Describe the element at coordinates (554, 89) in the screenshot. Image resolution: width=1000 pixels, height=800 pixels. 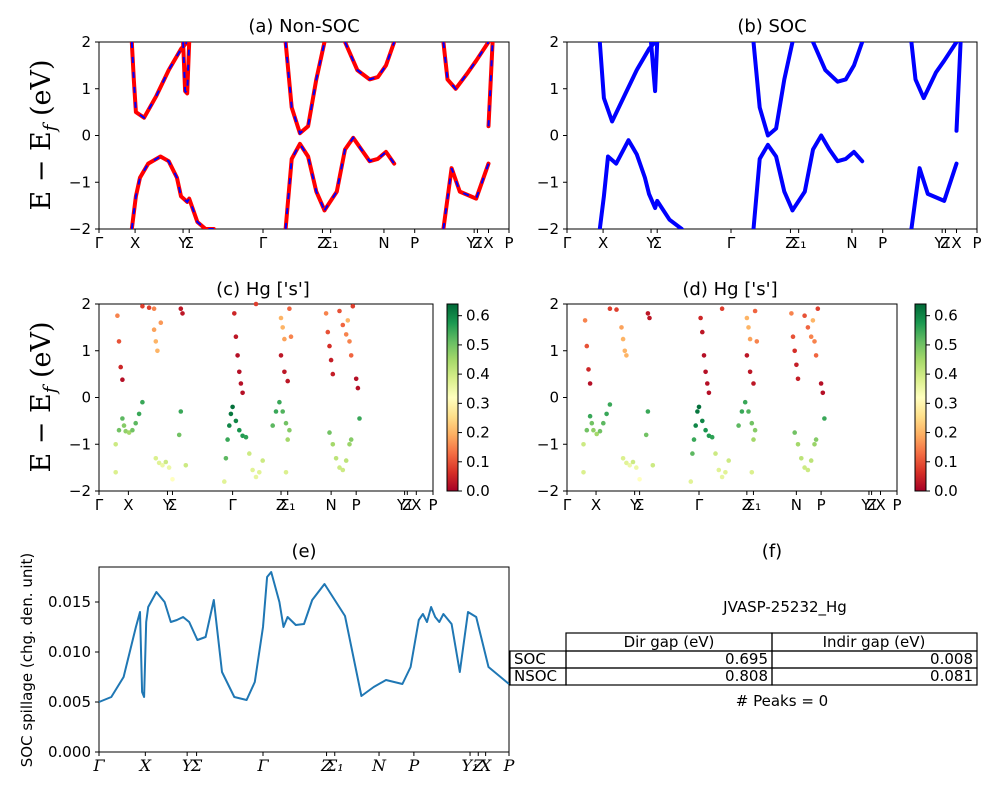
I see `panel-b-ytick-label: 1` at that location.